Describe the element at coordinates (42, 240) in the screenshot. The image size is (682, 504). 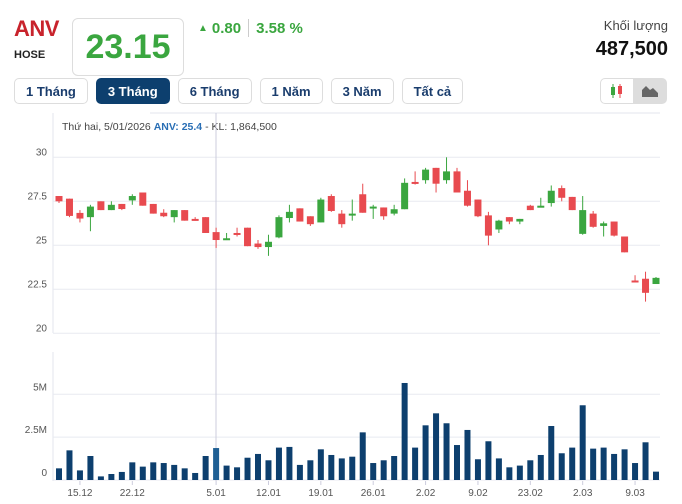
I see `price-tick-label: 25` at that location.